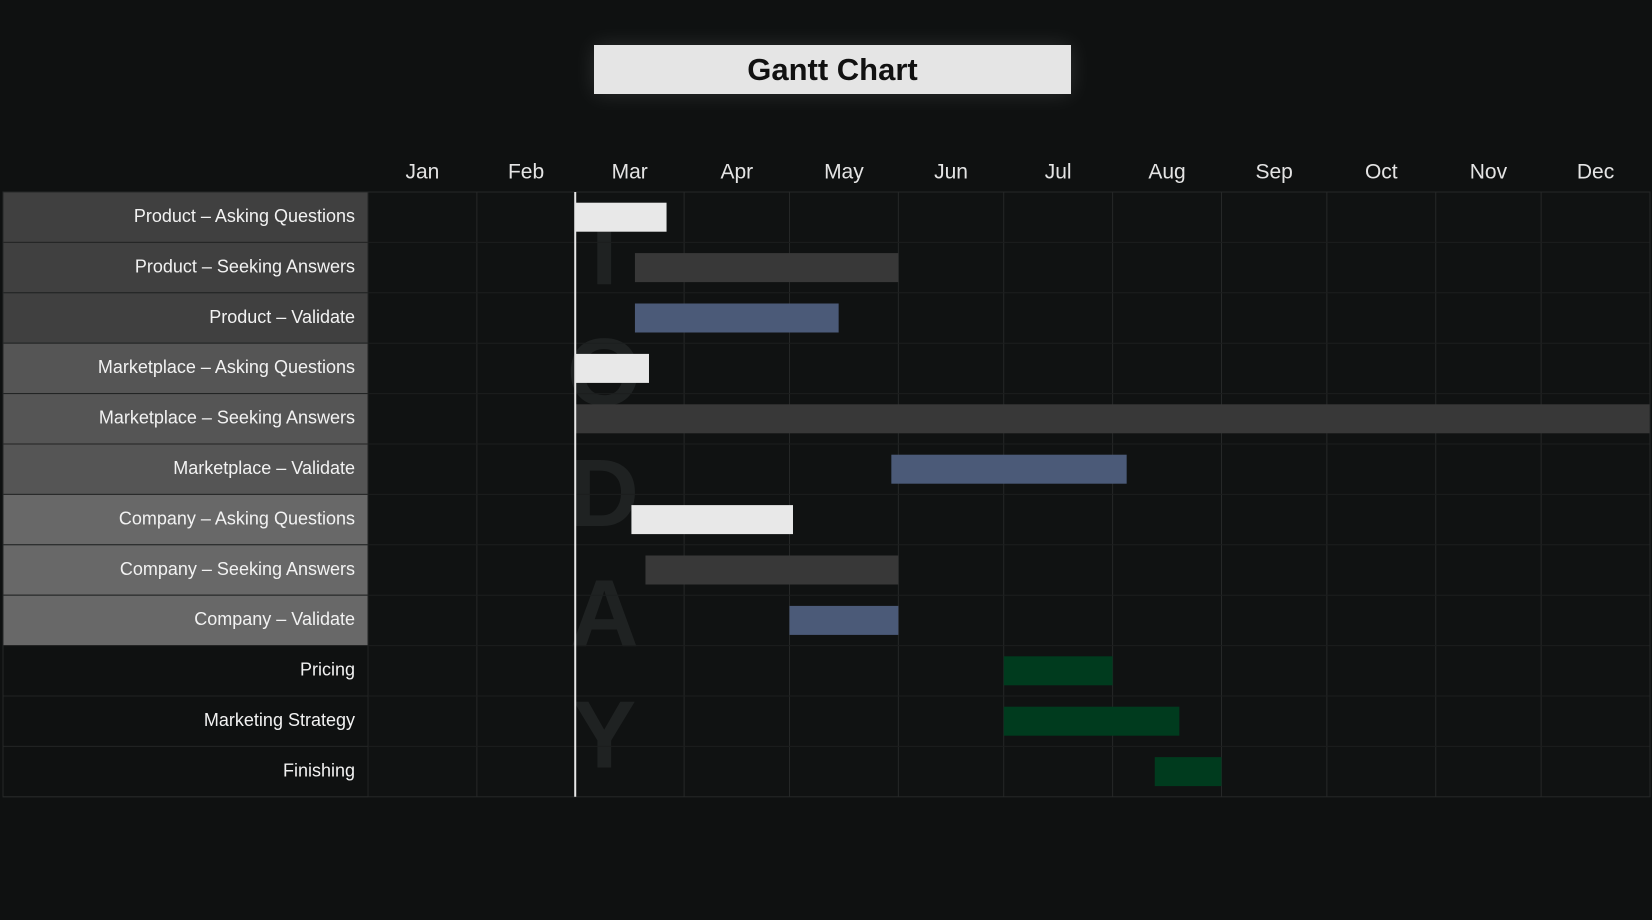 The width and height of the screenshot is (1652, 920). What do you see at coordinates (327, 670) in the screenshot?
I see `task-label: Pricing` at bounding box center [327, 670].